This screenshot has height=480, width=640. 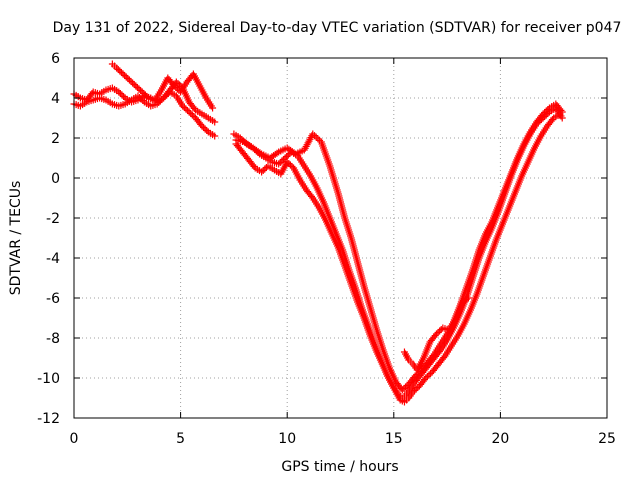 I want to click on y-tick-label: -2, so click(x=53, y=219).